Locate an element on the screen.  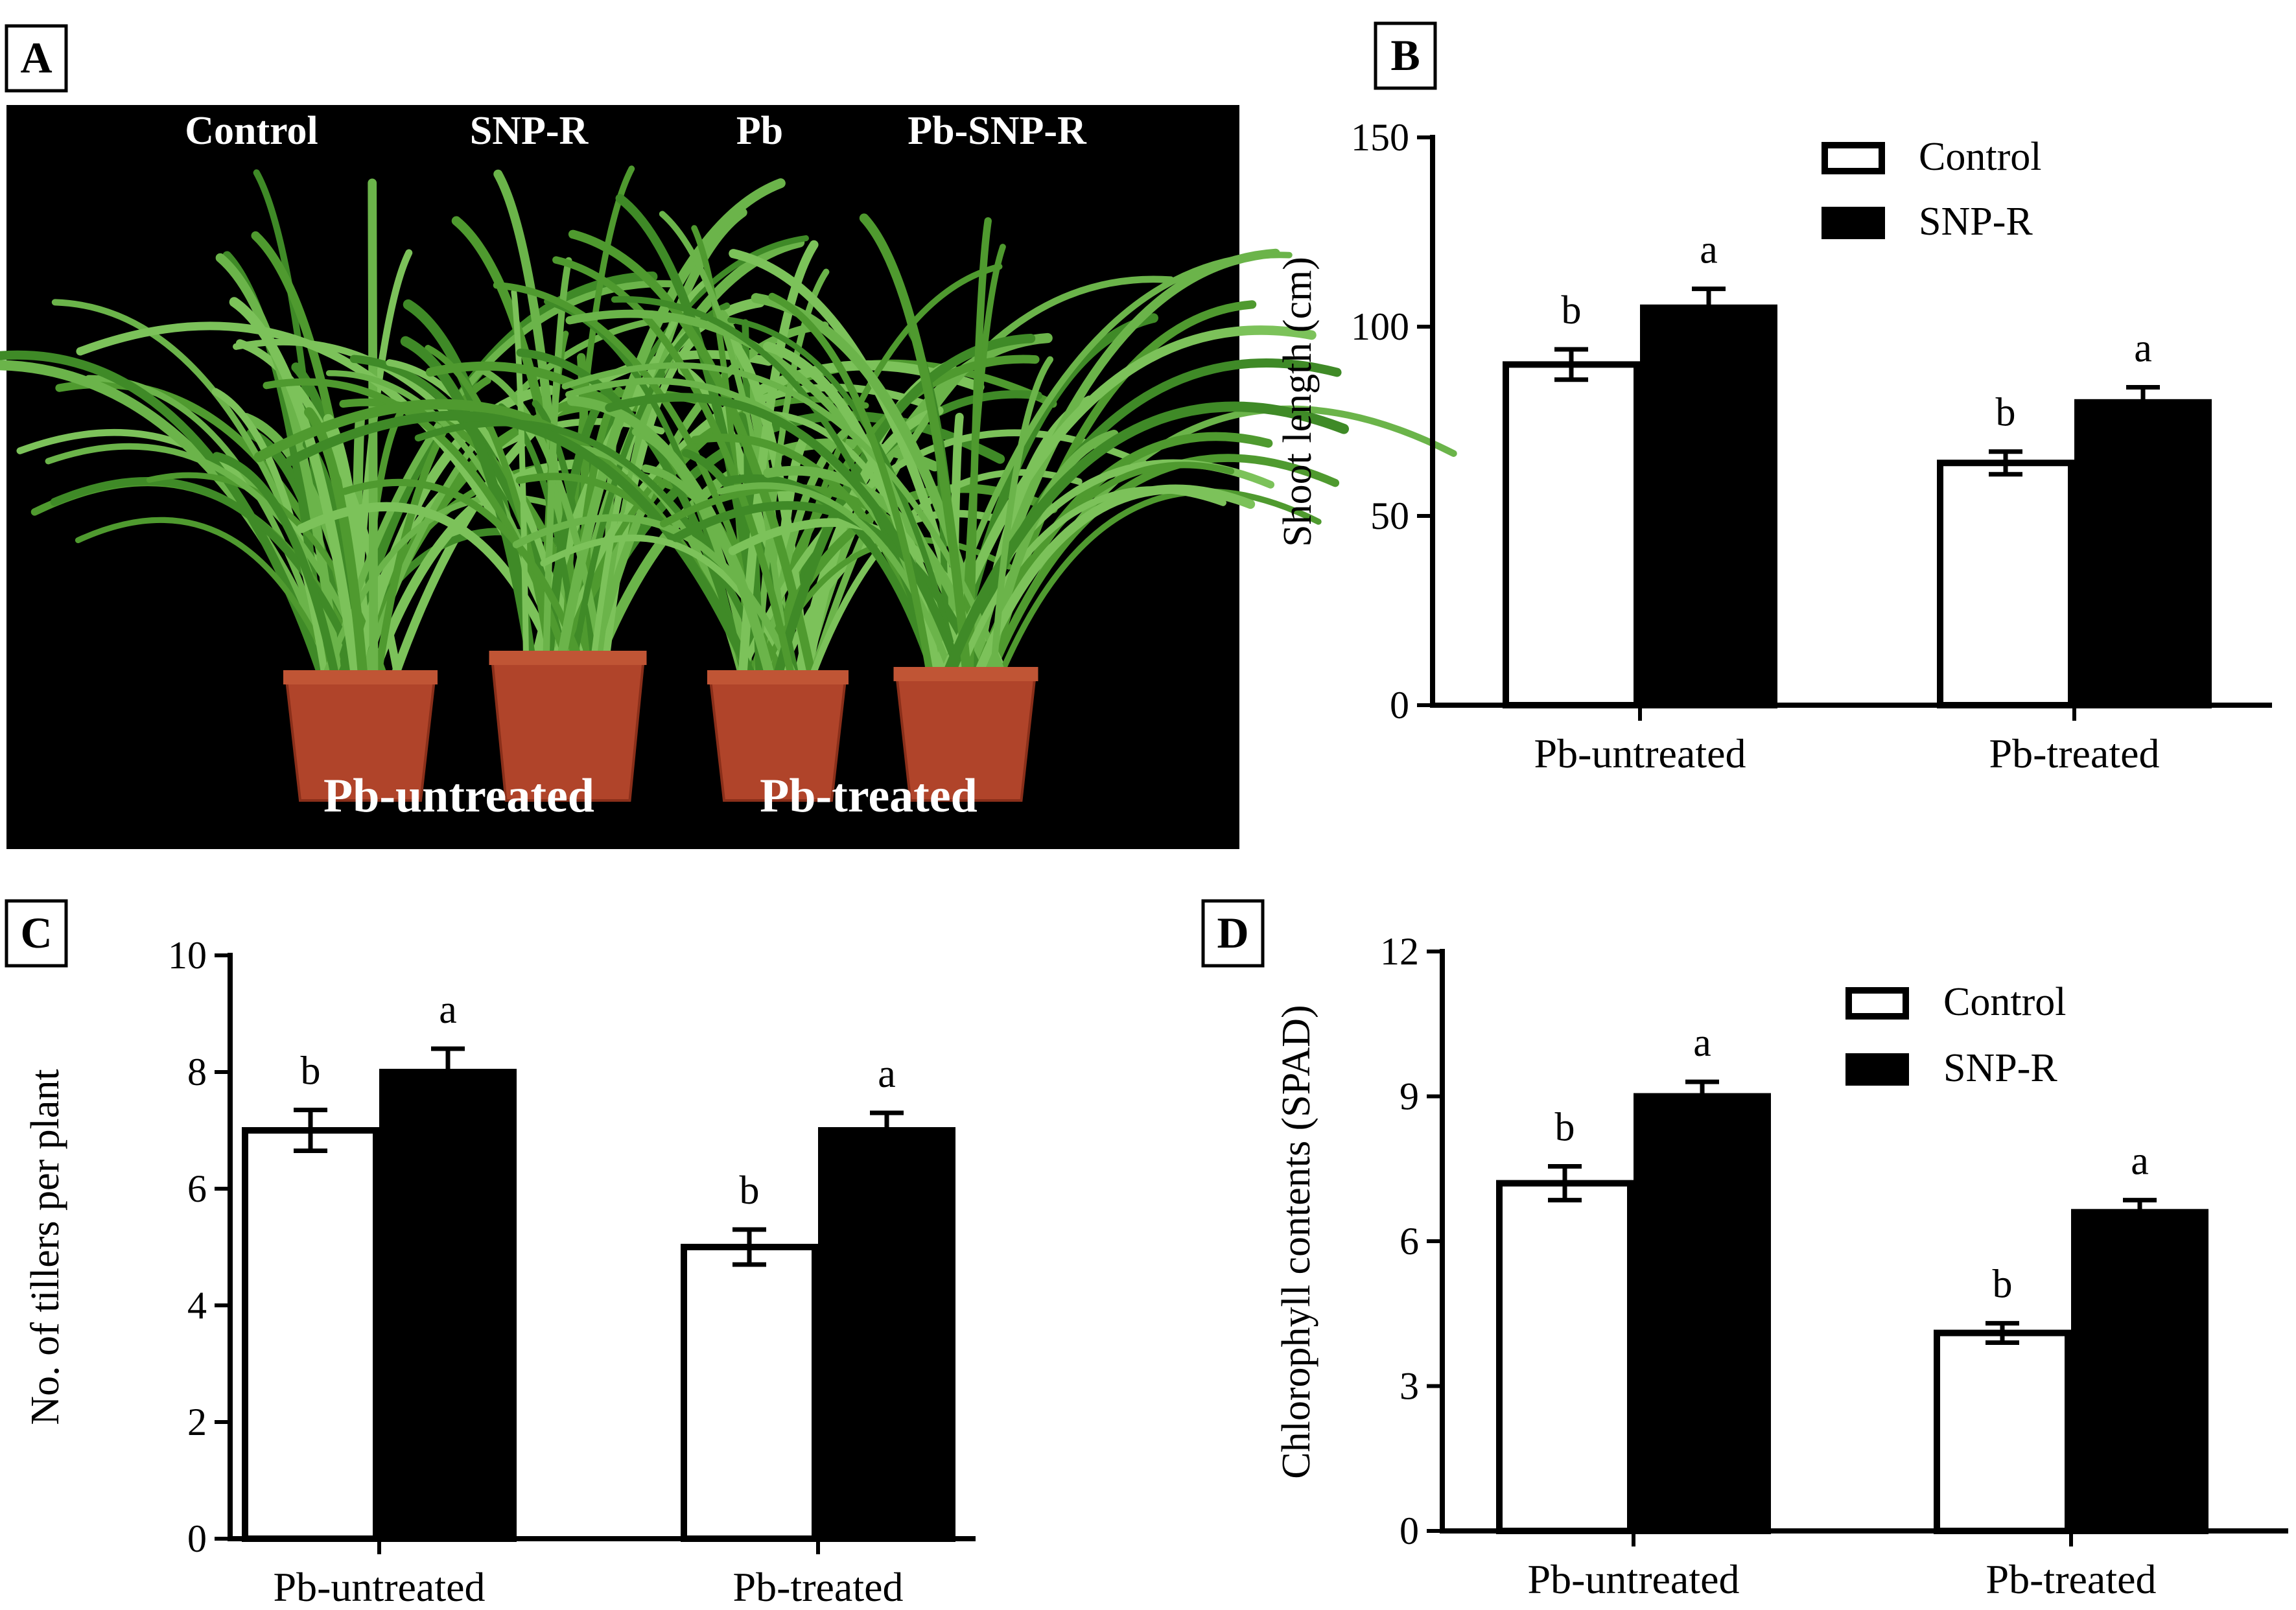
panel-label-b: B is located at coordinates (1405, 55).